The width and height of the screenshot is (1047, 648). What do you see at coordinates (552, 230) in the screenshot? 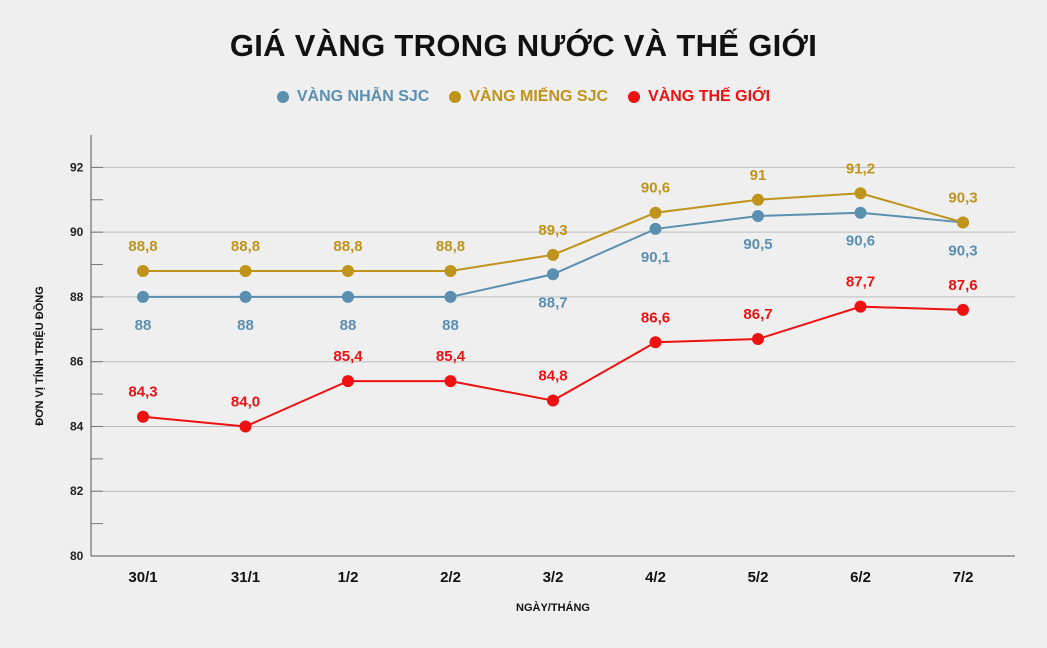
I see `data-label: 89,3` at bounding box center [552, 230].